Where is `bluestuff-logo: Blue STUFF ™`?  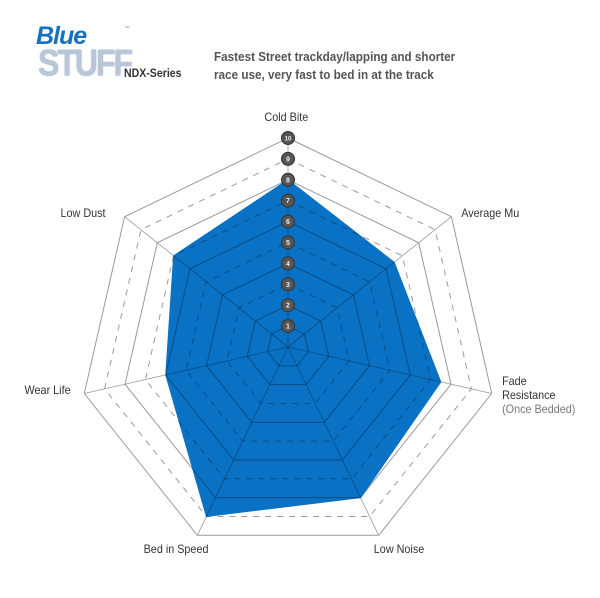
bluestuff-logo: Blue STUFF ™ is located at coordinates (80, 53).